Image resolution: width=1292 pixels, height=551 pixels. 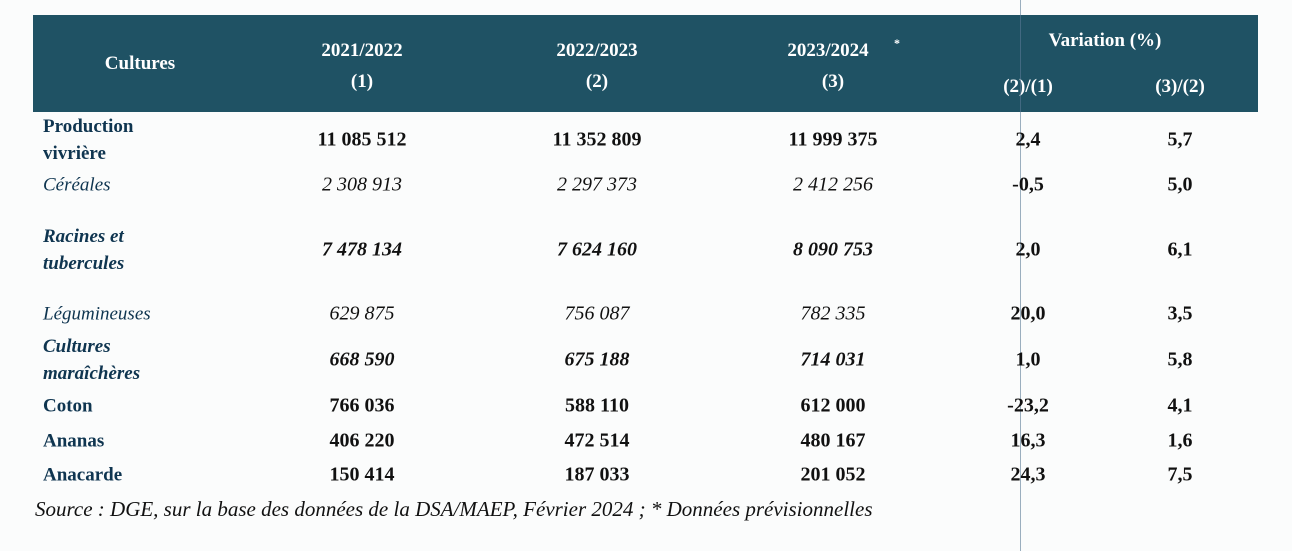 What do you see at coordinates (77, 185) in the screenshot?
I see `row-label: Céréales` at bounding box center [77, 185].